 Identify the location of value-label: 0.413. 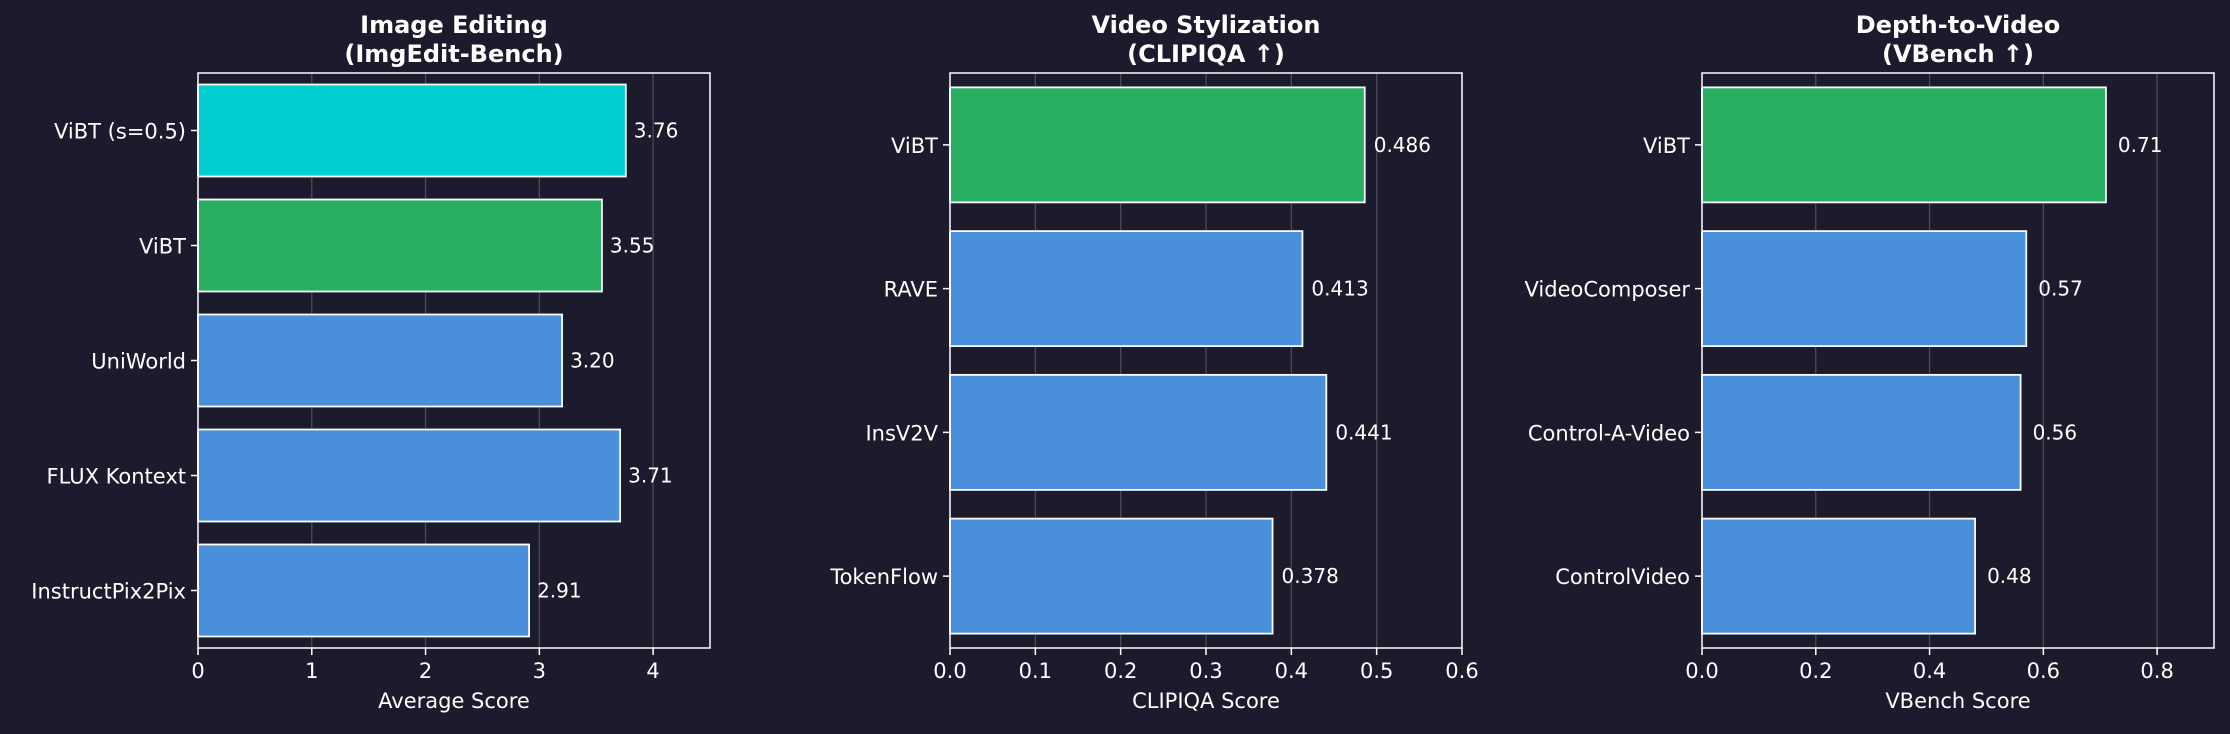
(1339, 289).